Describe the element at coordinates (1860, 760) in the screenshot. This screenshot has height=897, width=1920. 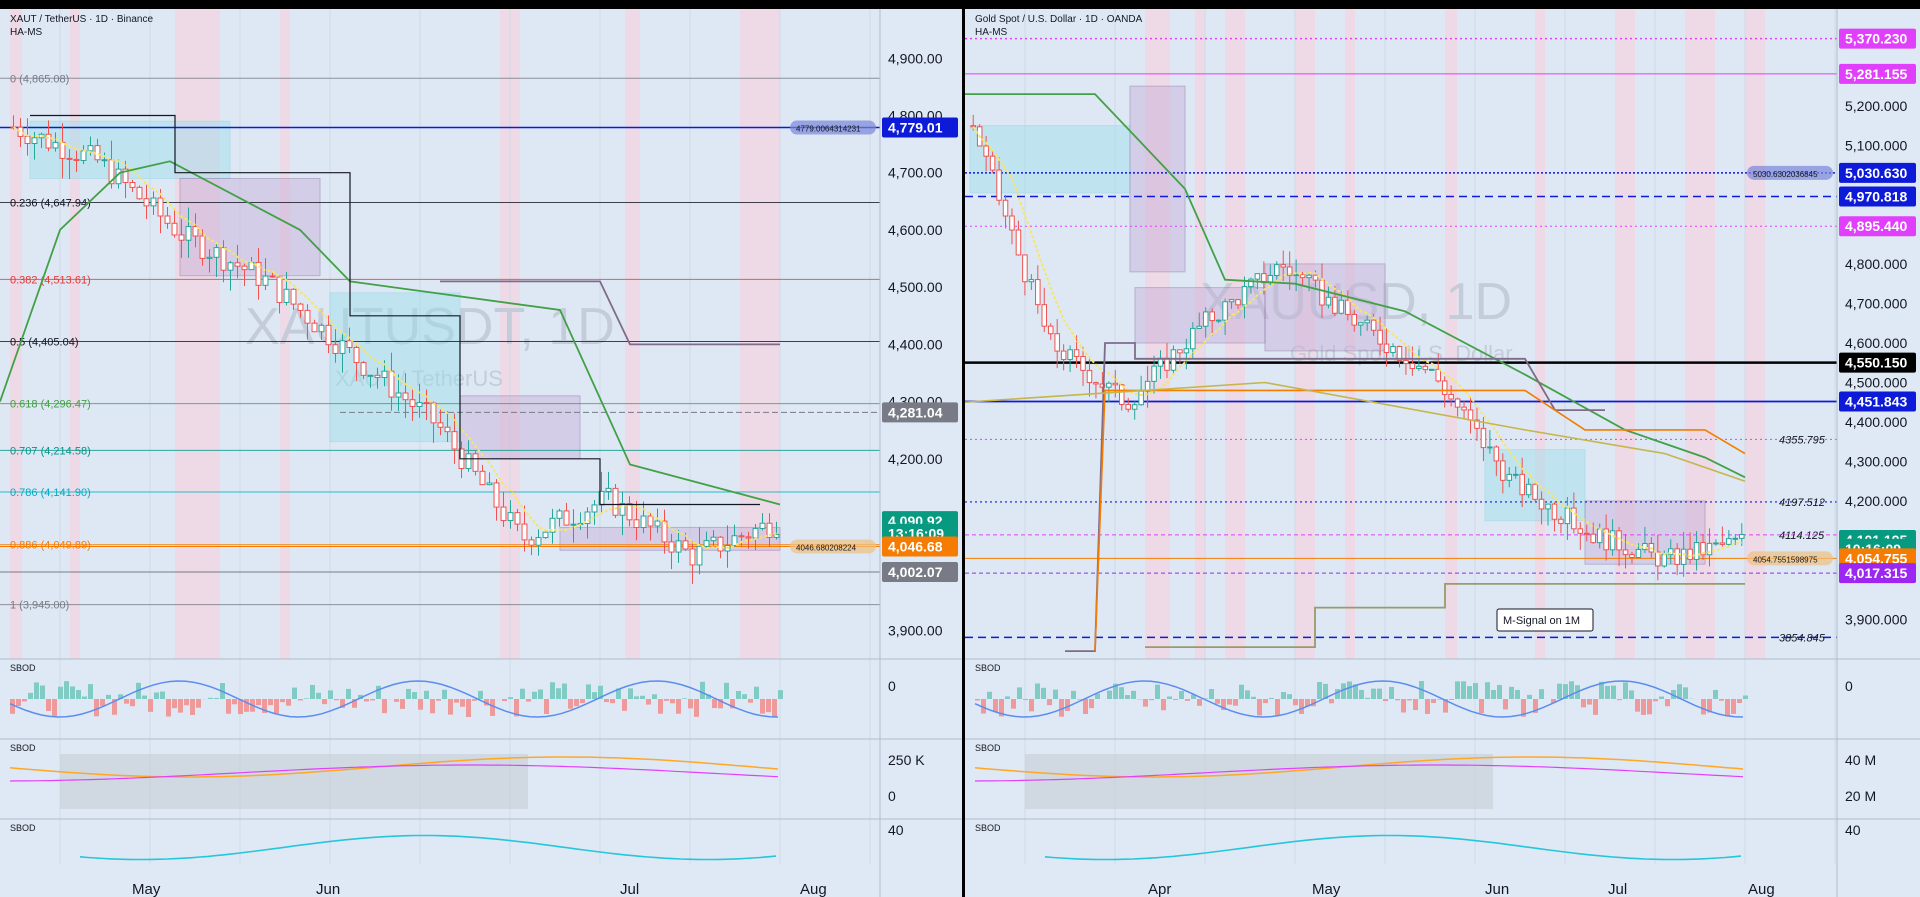
I see `subpane-scale: 40 M` at that location.